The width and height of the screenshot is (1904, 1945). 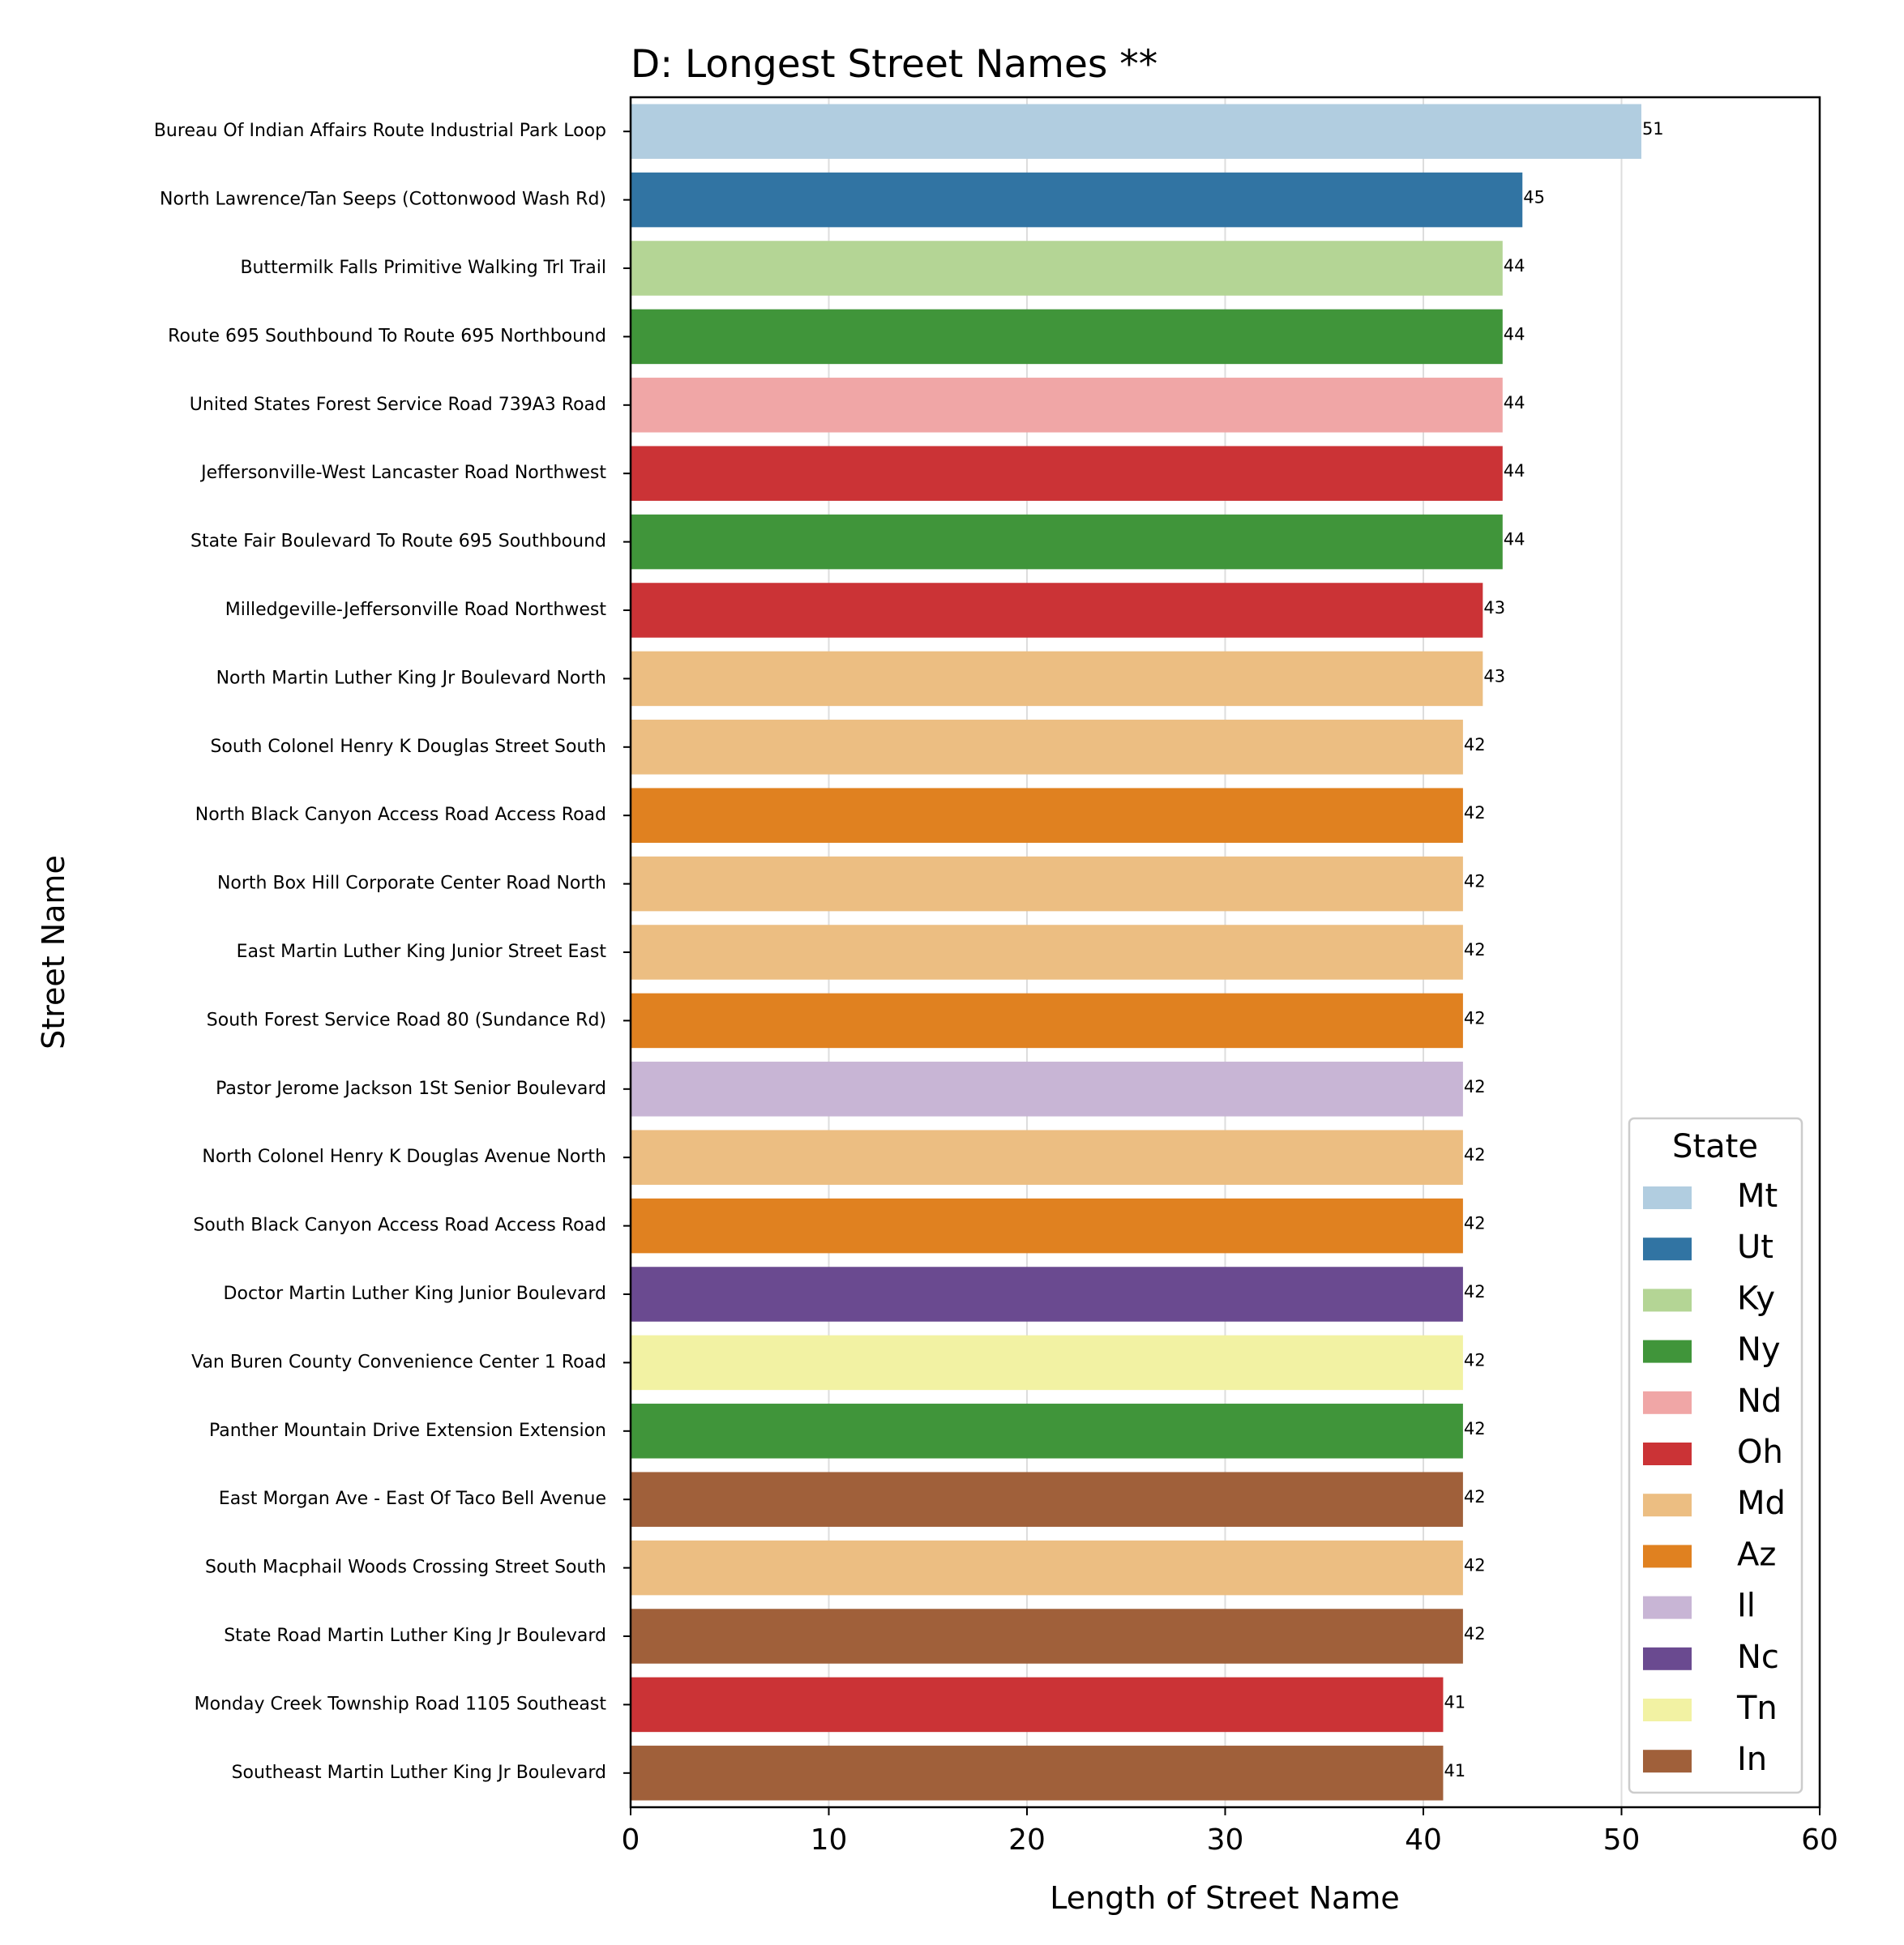 I want to click on legend-label: Tn, so click(x=1757, y=1708).